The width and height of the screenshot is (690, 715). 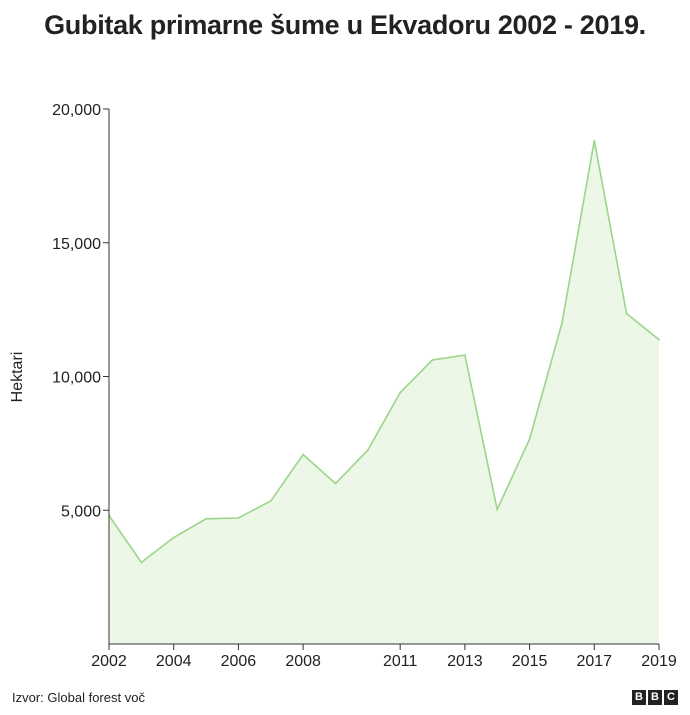 I want to click on x-tick-label: 2002, so click(x=109, y=661).